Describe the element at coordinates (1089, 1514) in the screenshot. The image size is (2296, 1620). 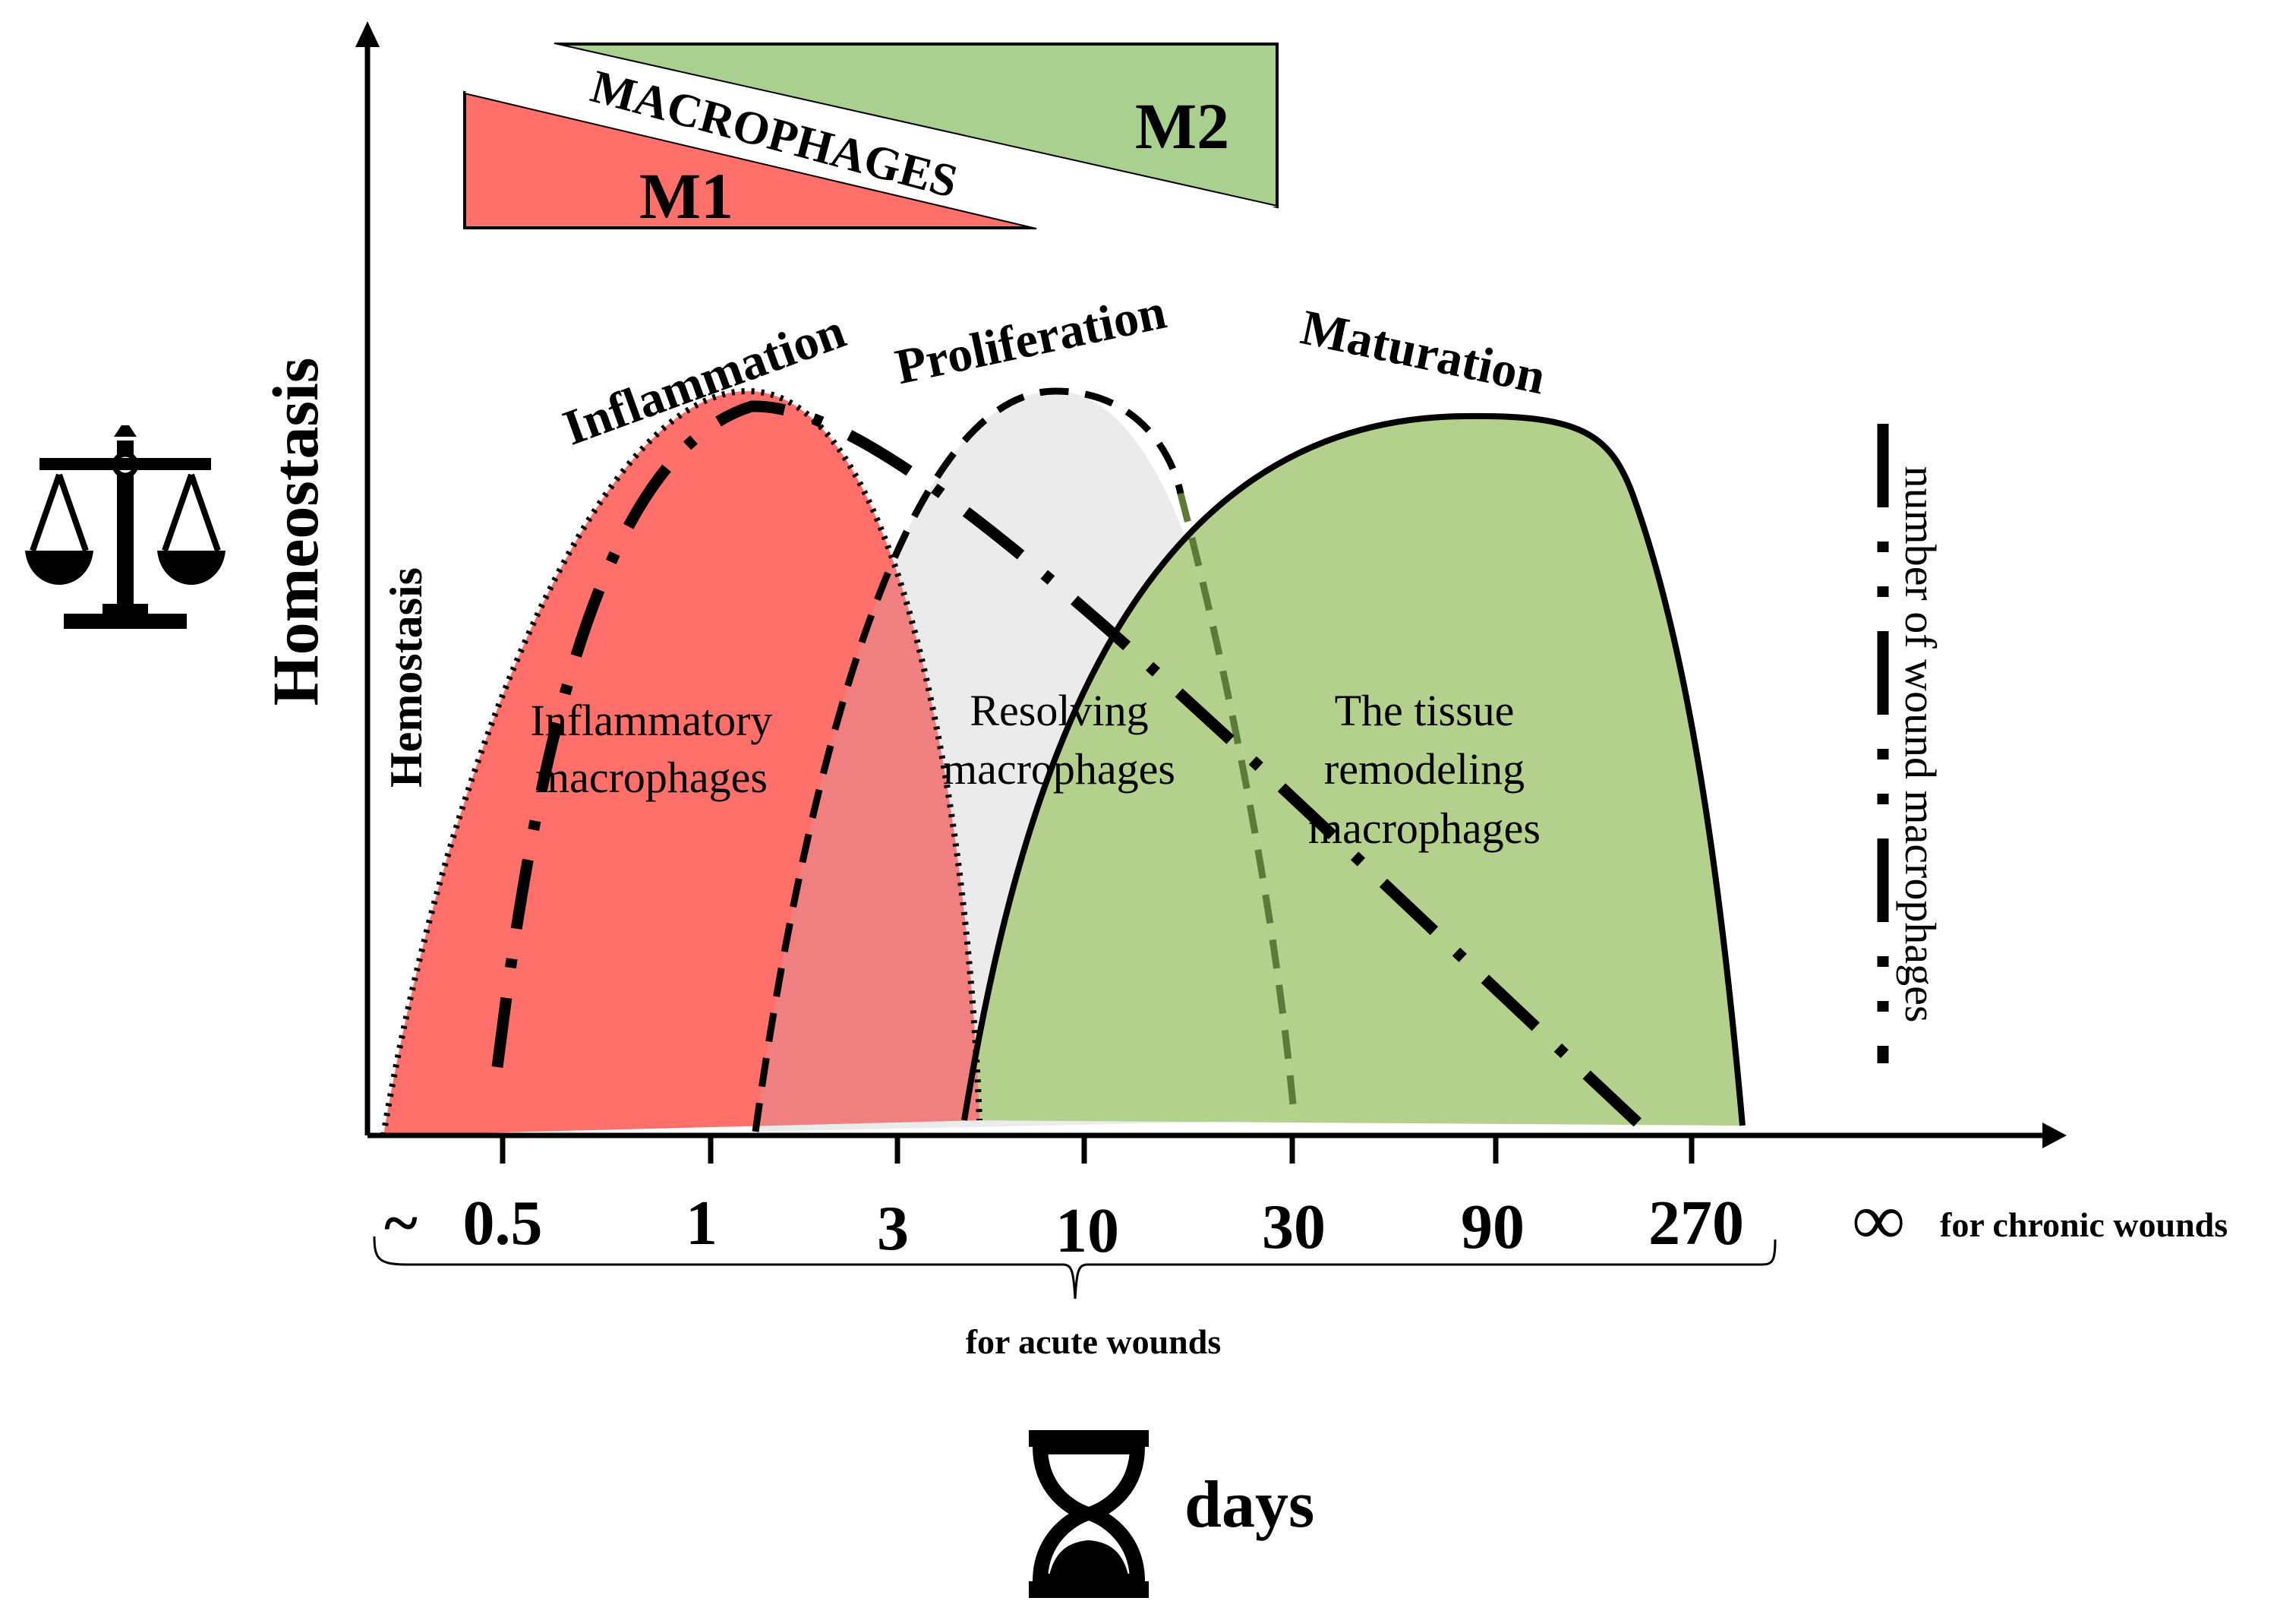
I see `hourglass-icon` at that location.